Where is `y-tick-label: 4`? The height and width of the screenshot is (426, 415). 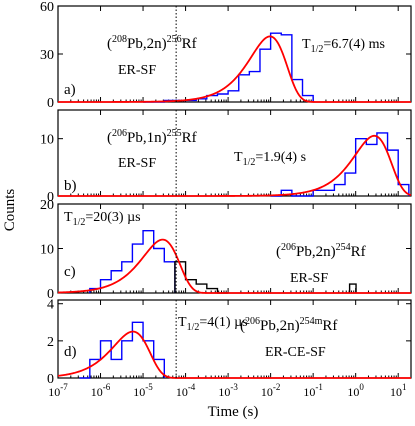
y-tick-label: 4 is located at coordinates (50, 305).